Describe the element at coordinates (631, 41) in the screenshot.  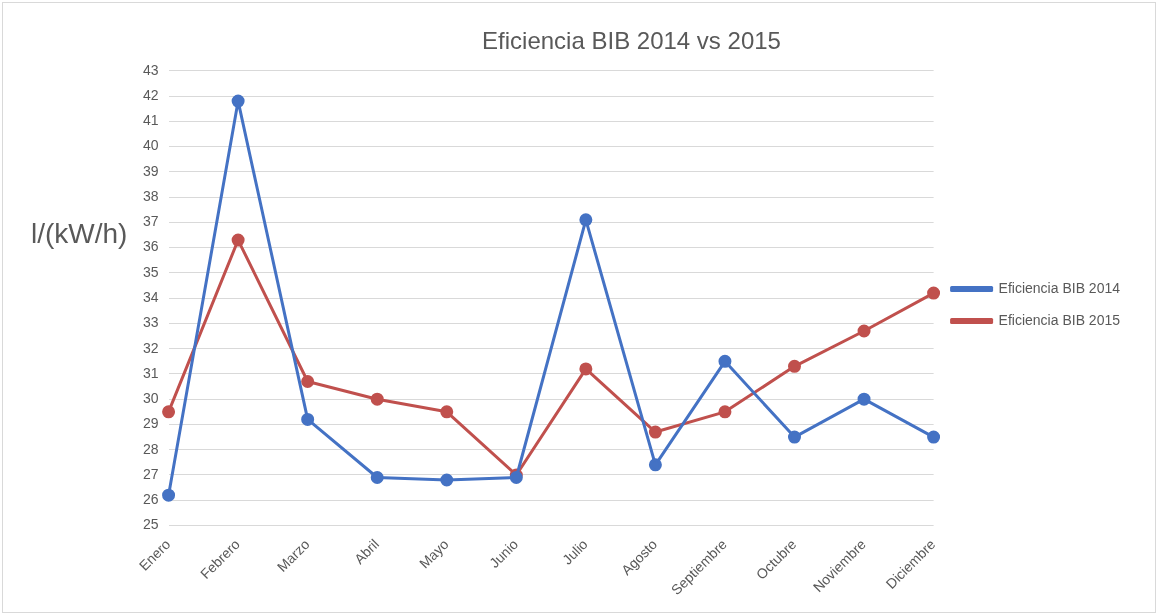
I see `chart-title: Eficiencia BIB 2014 vs 2015` at that location.